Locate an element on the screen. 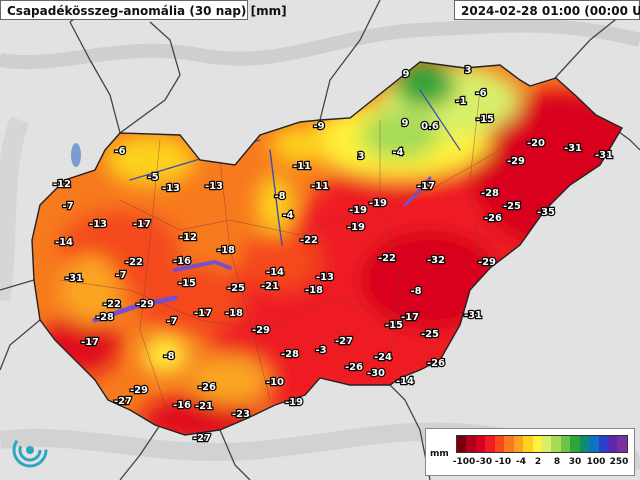 Image resolution: width=640 pixels, height=480 pixels. terrain-relief is located at coordinates (320, 44).